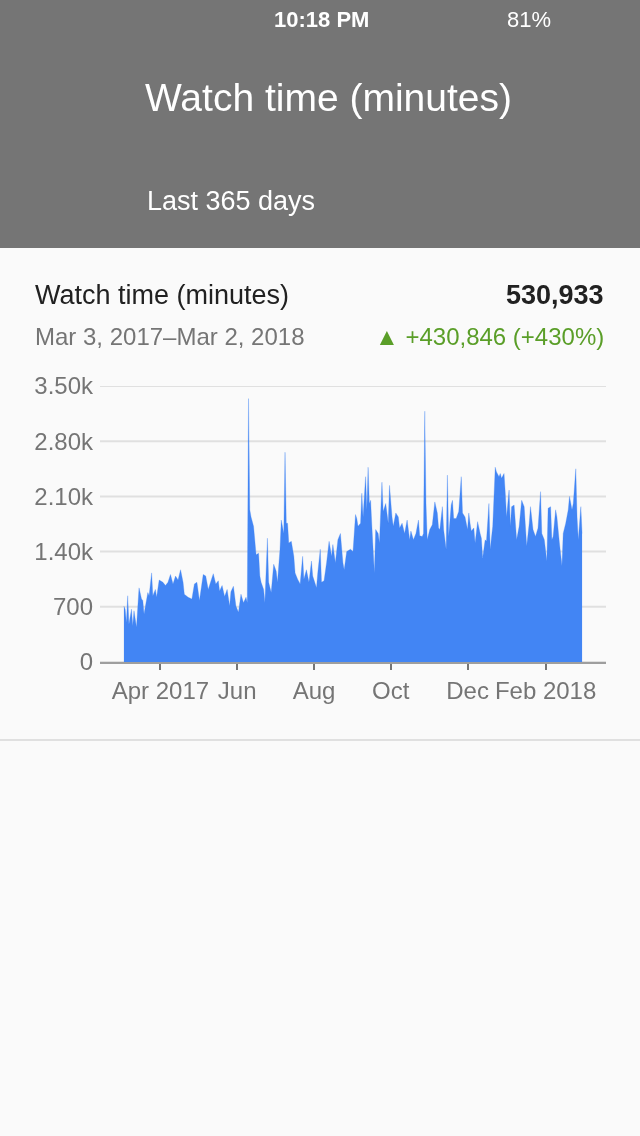 The width and height of the screenshot is (640, 1136). What do you see at coordinates (86, 662) in the screenshot?
I see `y-tick-label: 0` at bounding box center [86, 662].